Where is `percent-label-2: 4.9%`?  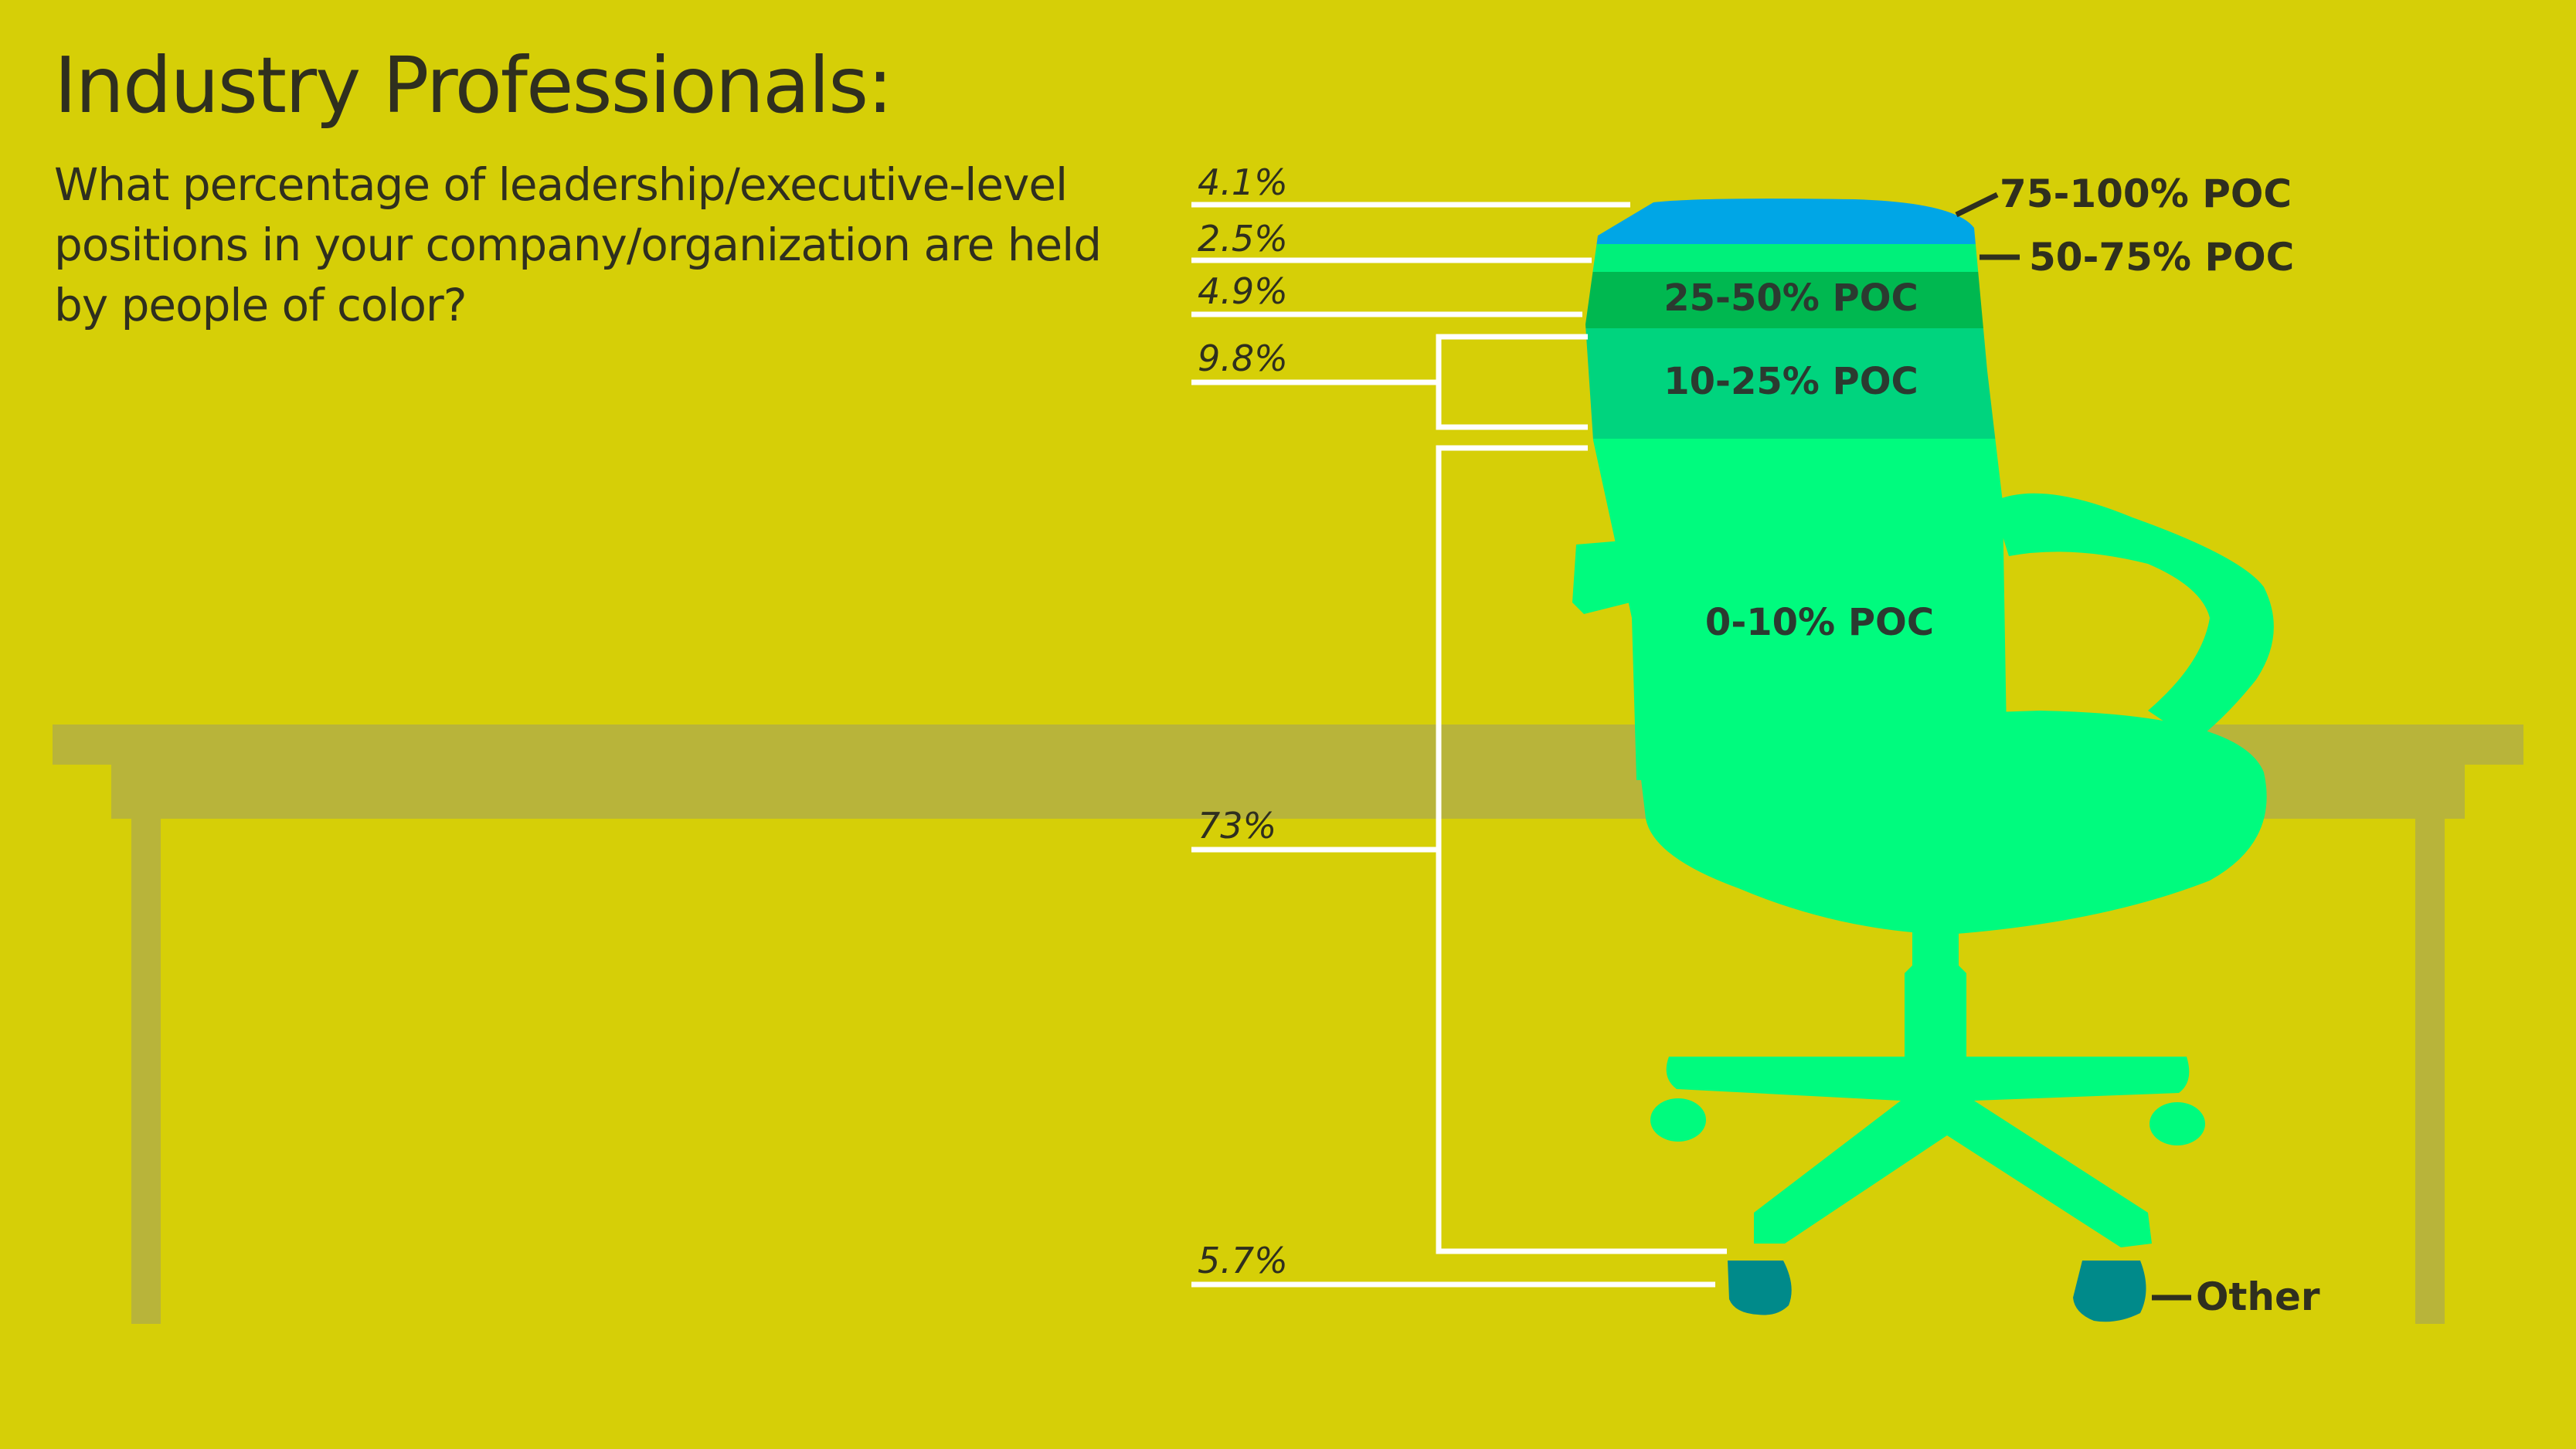 percent-label-2: 4.9% is located at coordinates (1243, 291).